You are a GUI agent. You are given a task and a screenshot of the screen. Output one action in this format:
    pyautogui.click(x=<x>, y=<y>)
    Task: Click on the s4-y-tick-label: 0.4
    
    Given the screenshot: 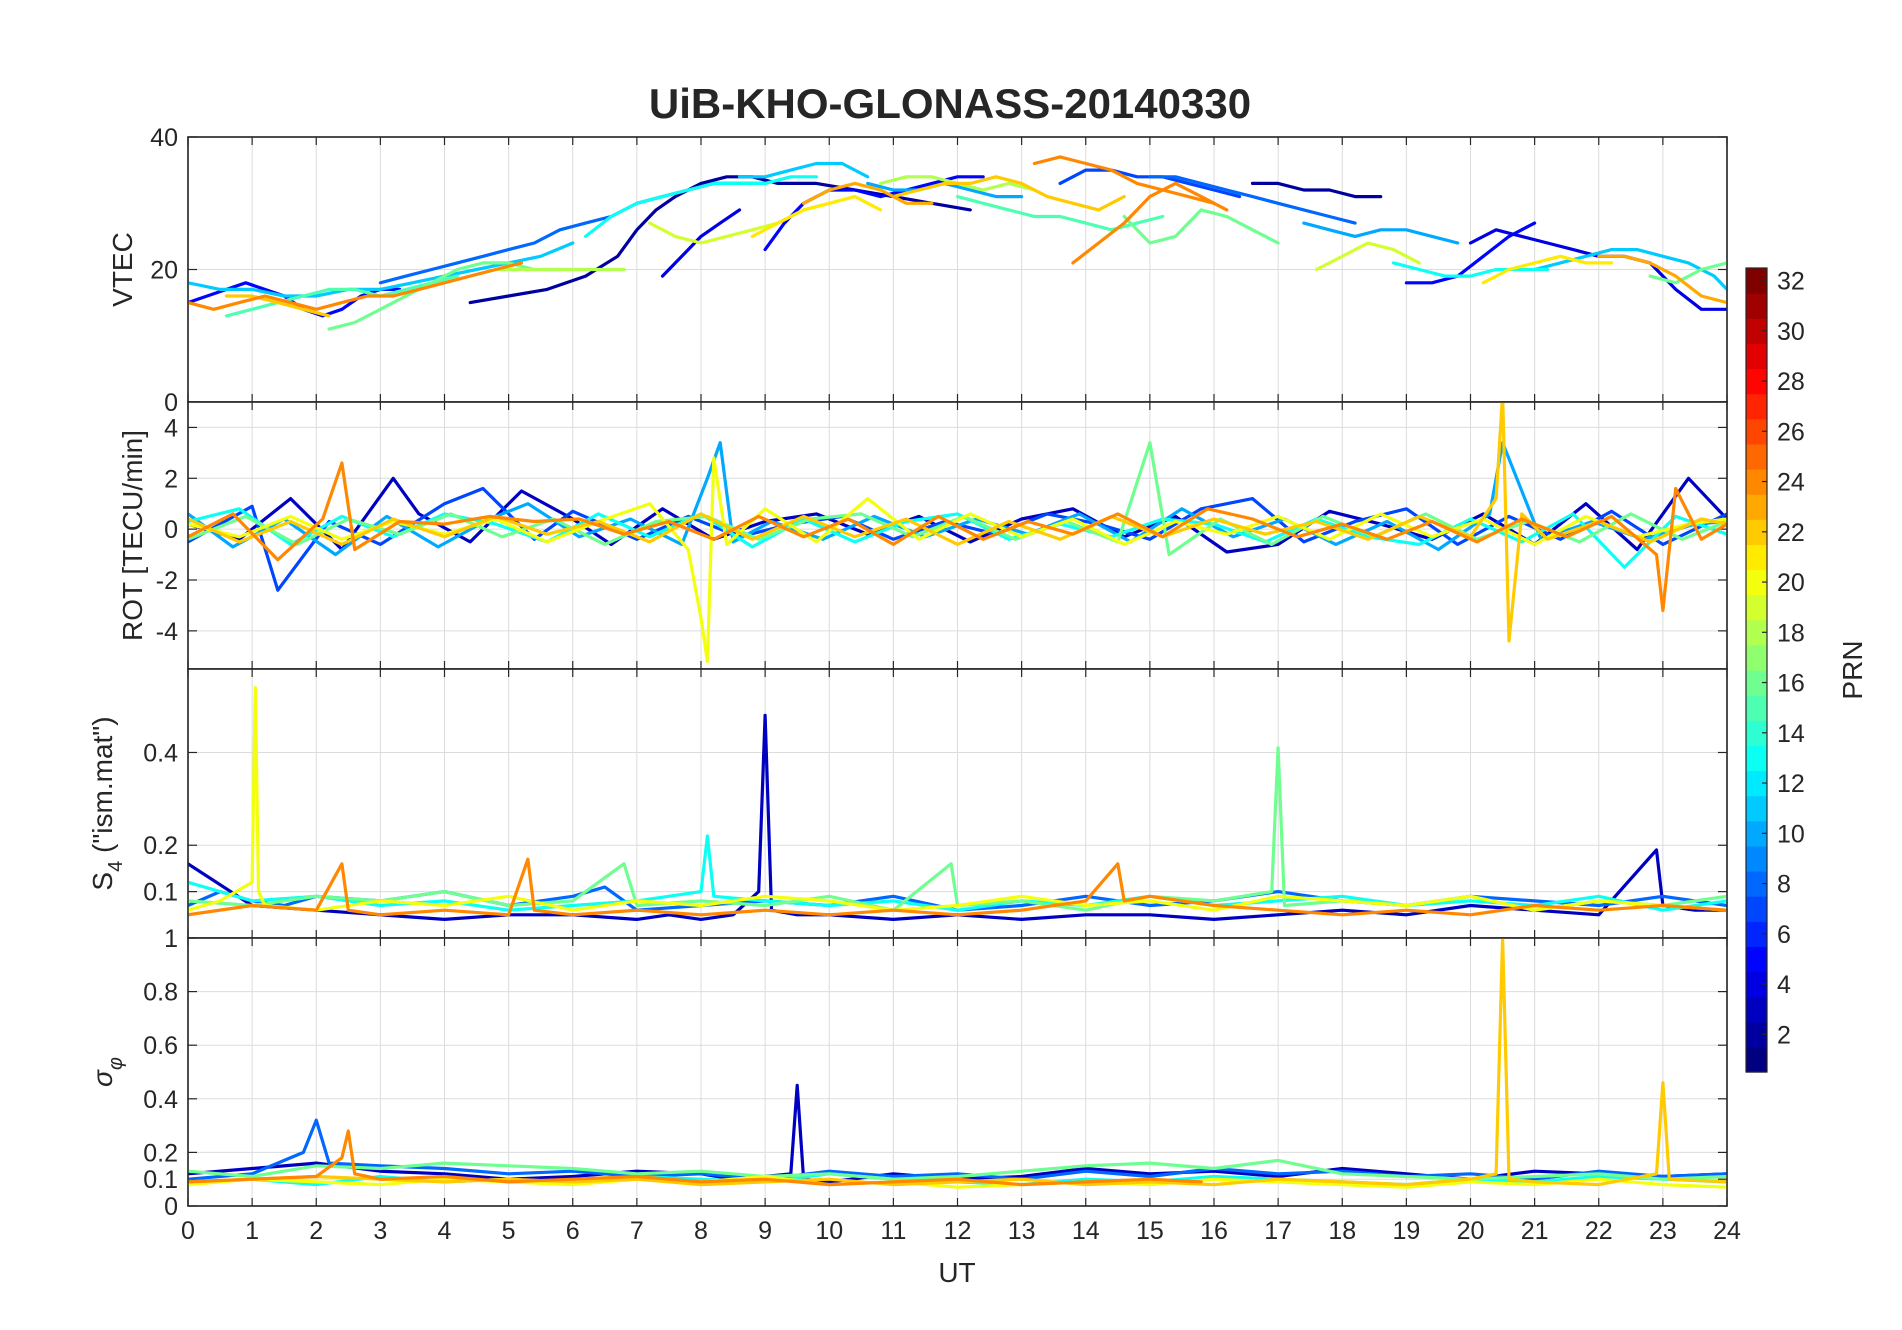 What is the action you would take?
    pyautogui.click(x=160, y=753)
    